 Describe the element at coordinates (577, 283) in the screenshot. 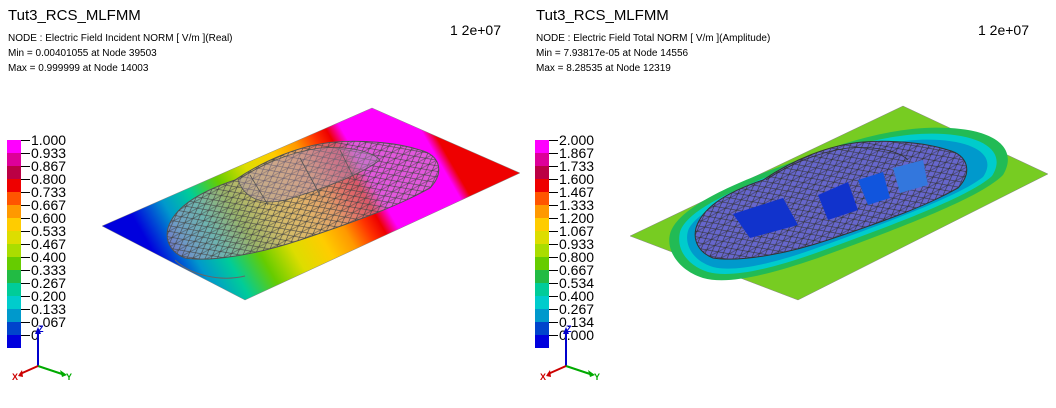

I see `legend-label: 0.534` at that location.